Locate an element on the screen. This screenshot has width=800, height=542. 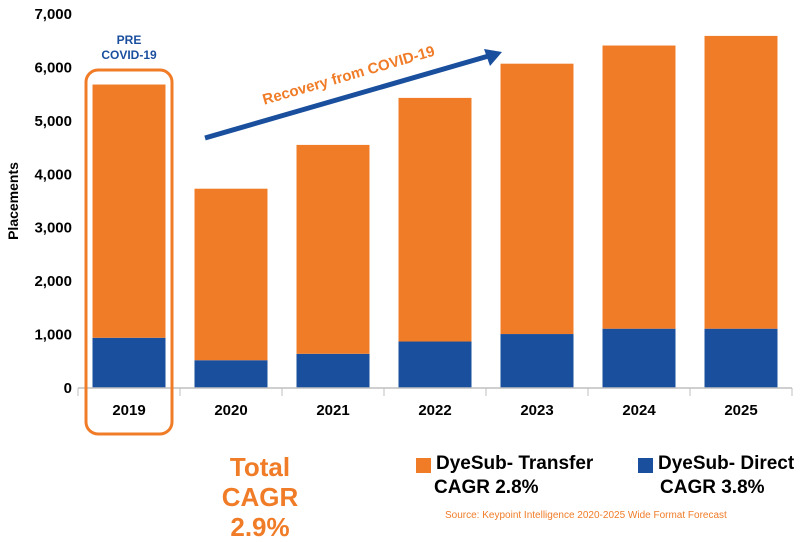
bar-dyesub-direct-2020 is located at coordinates (231, 374).